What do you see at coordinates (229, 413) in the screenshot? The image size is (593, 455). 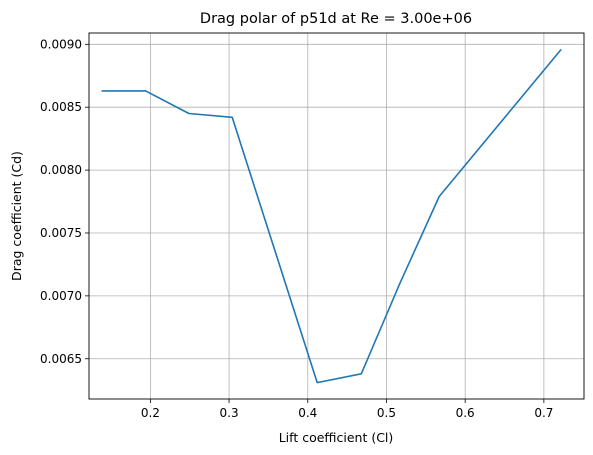 I see `x-tick-label: 0.3` at bounding box center [229, 413].